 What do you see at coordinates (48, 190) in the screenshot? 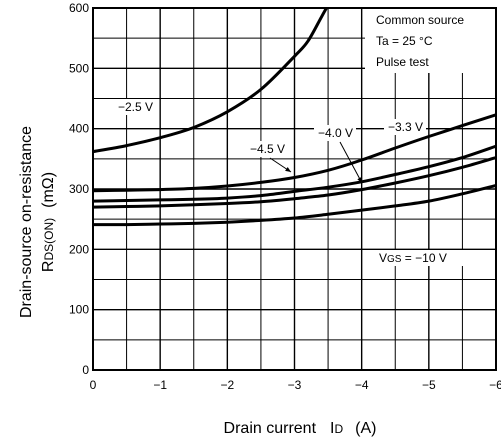
I see `y-axis-unit: (mΩ)` at bounding box center [48, 190].